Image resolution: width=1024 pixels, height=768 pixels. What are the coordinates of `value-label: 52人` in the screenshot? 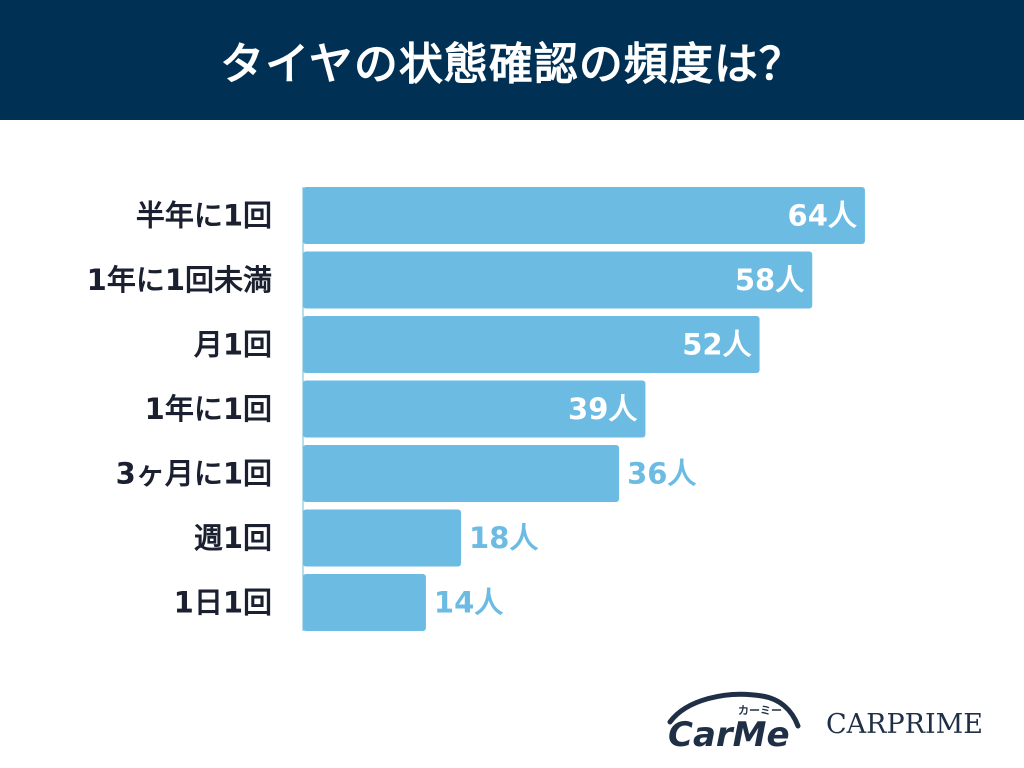 It's located at (716, 345).